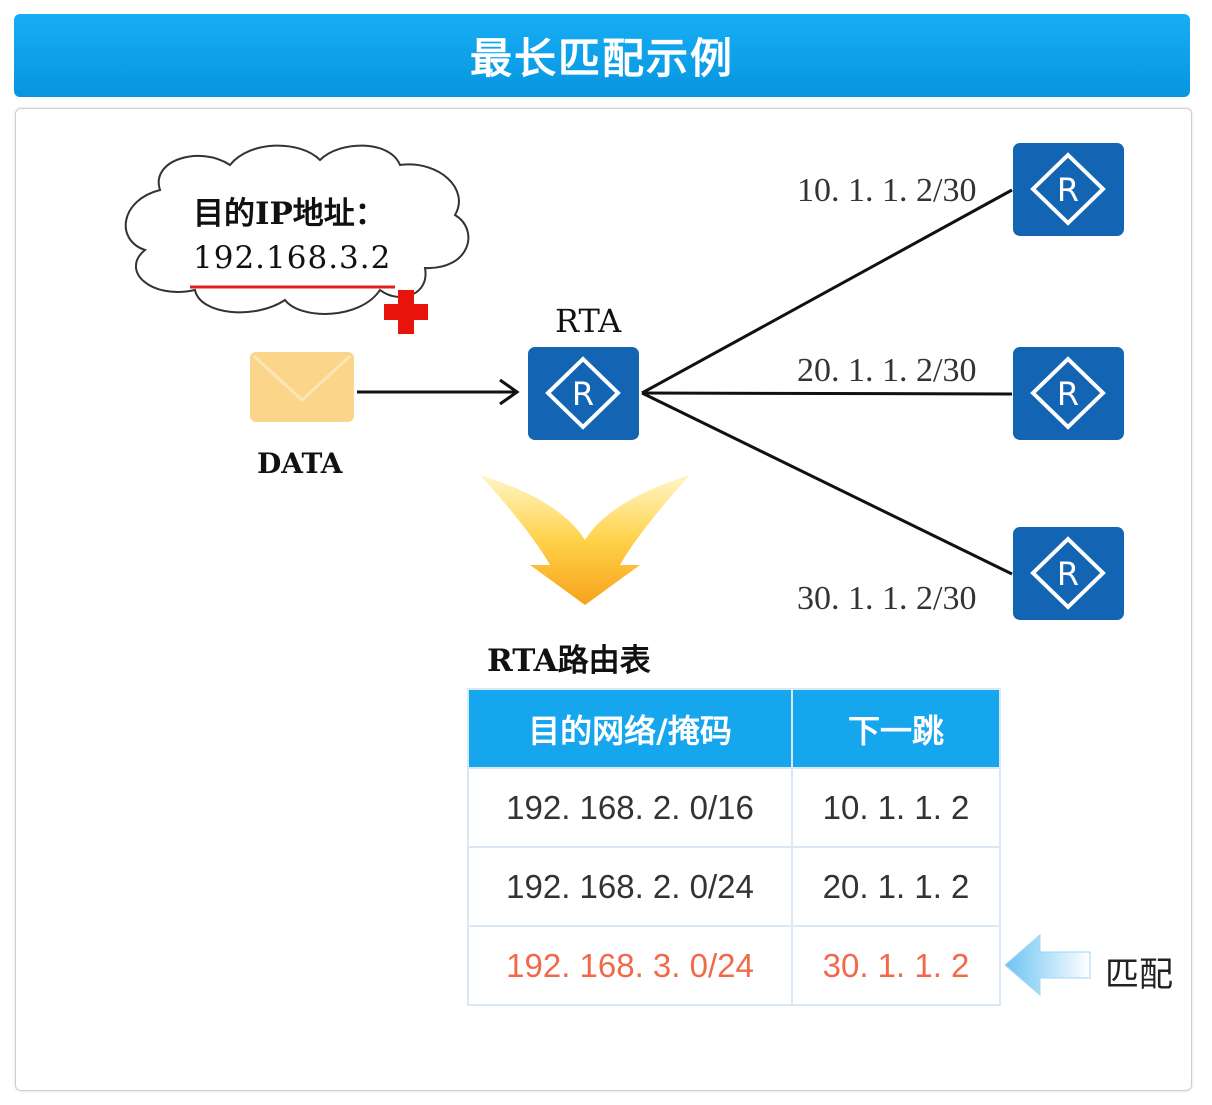 Image resolution: width=1212 pixels, height=1105 pixels. Describe the element at coordinates (896, 965) in the screenshot. I see `cell-next-hop: 30. 1. 1. 2` at that location.